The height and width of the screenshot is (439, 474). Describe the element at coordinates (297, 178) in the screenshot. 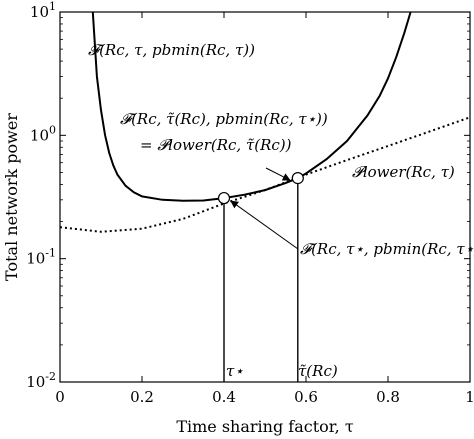

I see `tilde-point-marker` at that location.